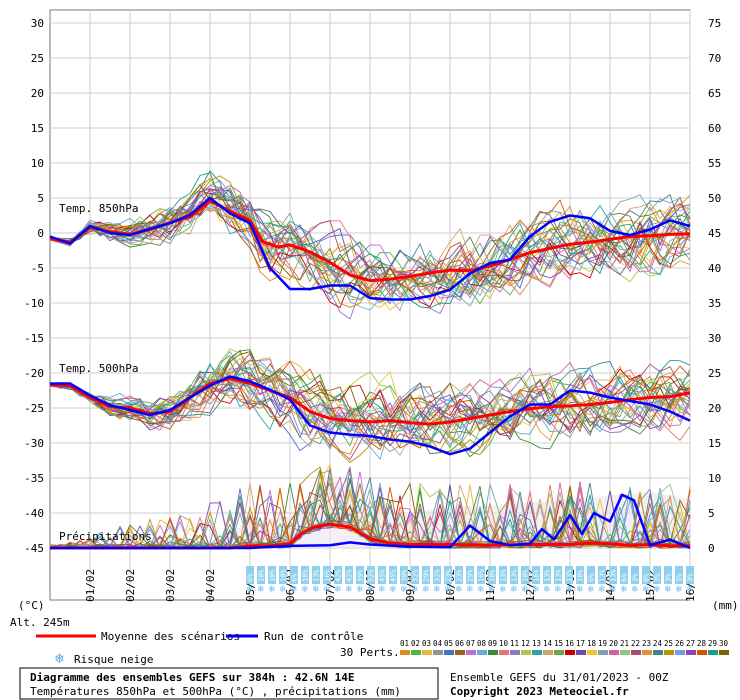 The height and width of the screenshot is (700, 740). What do you see at coordinates (724, 643) in the screenshot?
I see `member-id-label: 30` at bounding box center [724, 643].